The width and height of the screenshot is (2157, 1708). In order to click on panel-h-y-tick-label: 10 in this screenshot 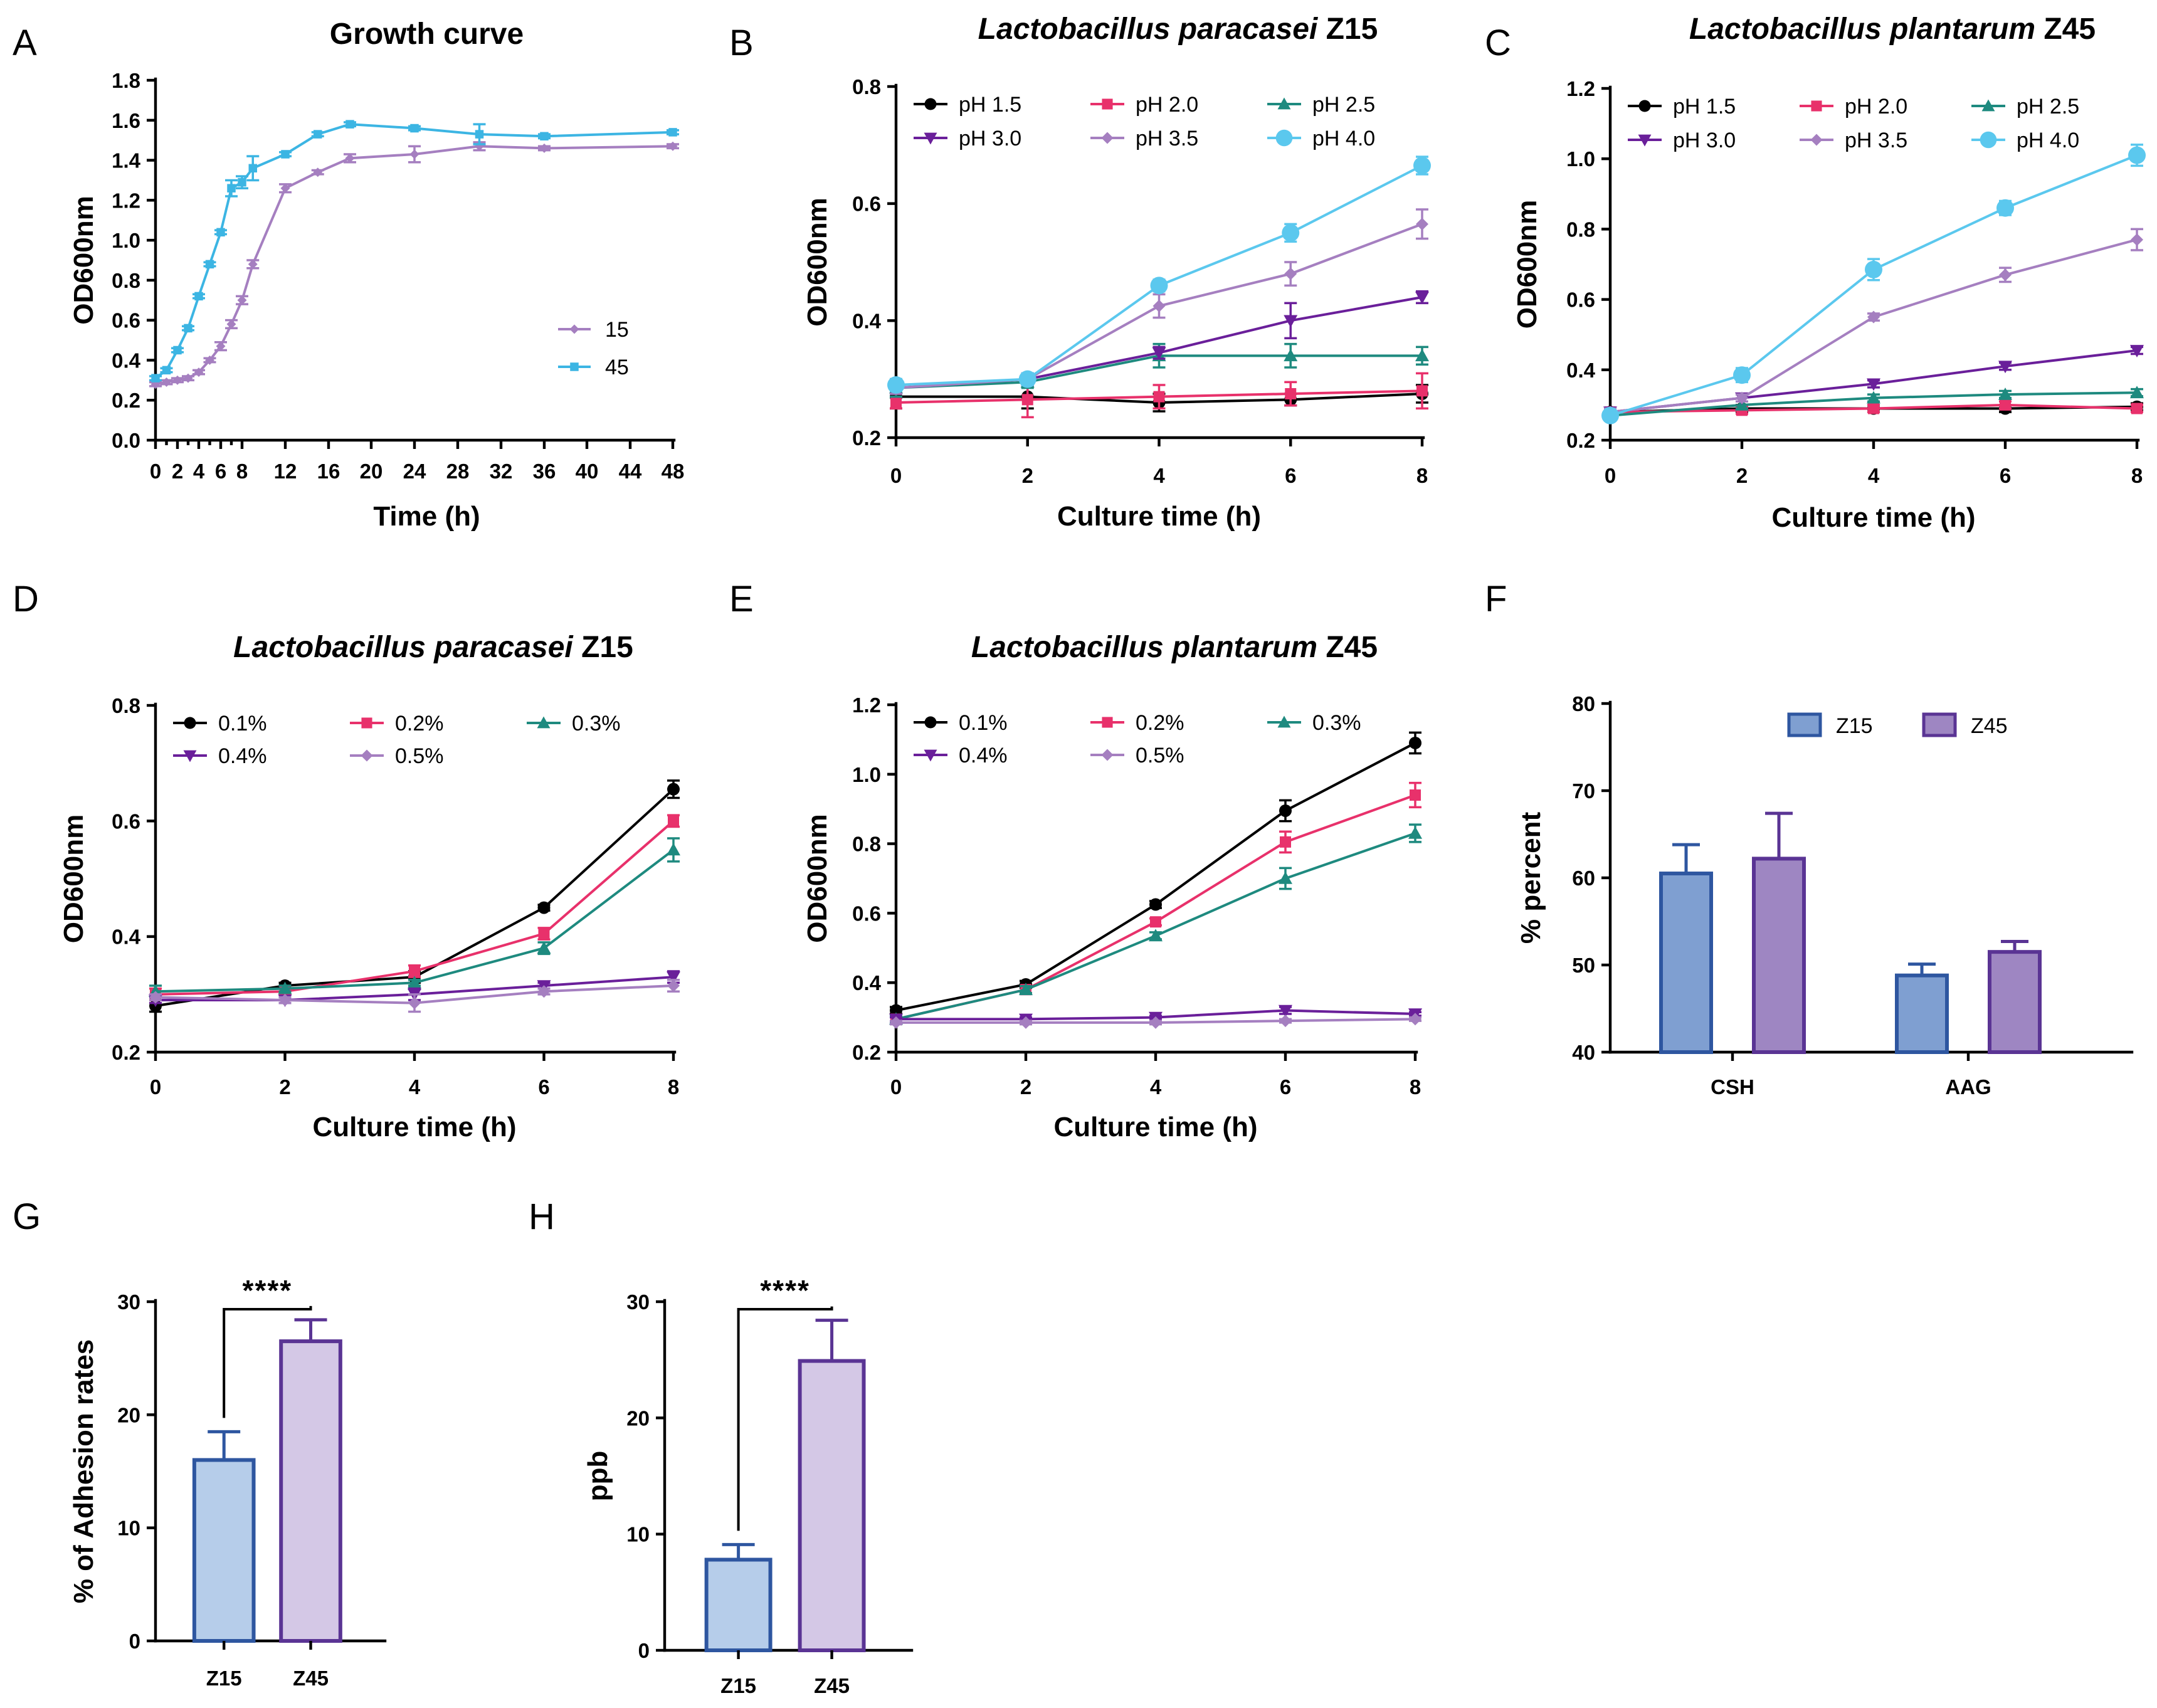, I will do `click(638, 1534)`.